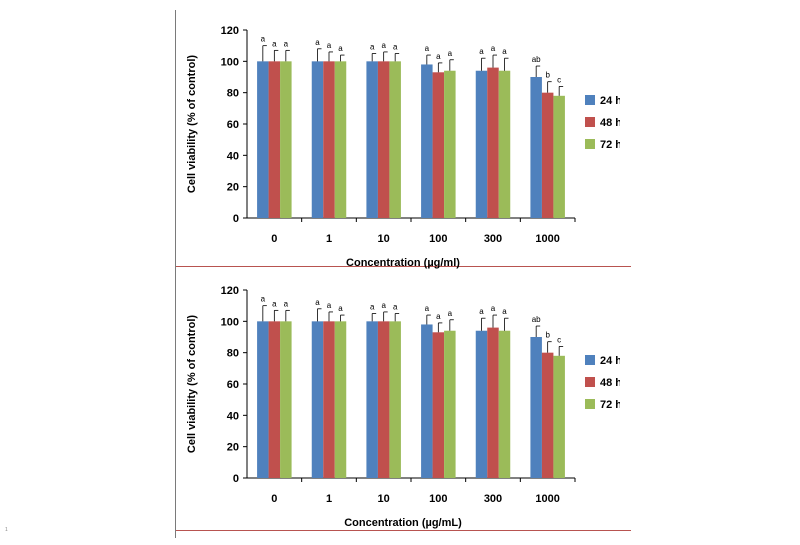 This screenshot has height=545, width=800. I want to click on x-tick-label-1000: 1000, so click(547, 239).